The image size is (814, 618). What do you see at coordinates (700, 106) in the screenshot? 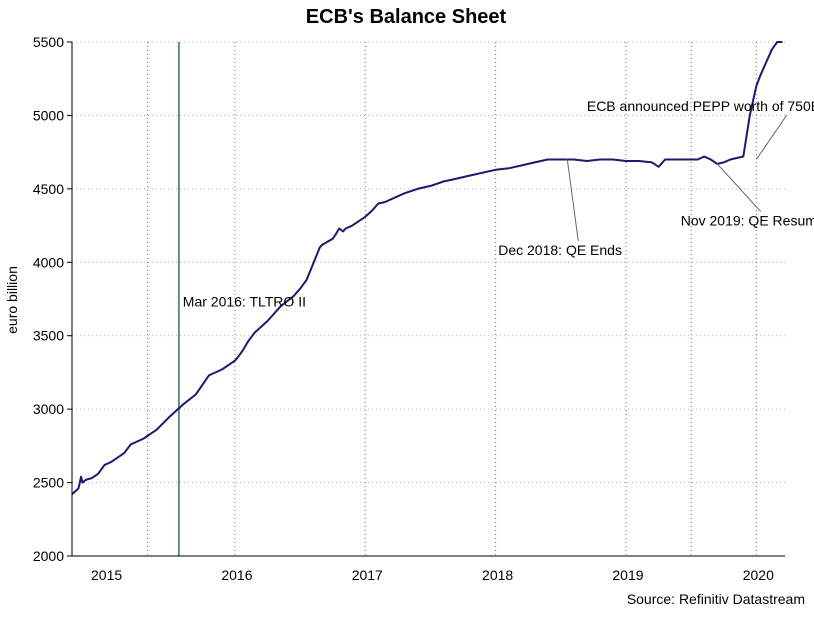
I see `annotation-label: ECB announced PEPP worth of 750B euro` at bounding box center [700, 106].